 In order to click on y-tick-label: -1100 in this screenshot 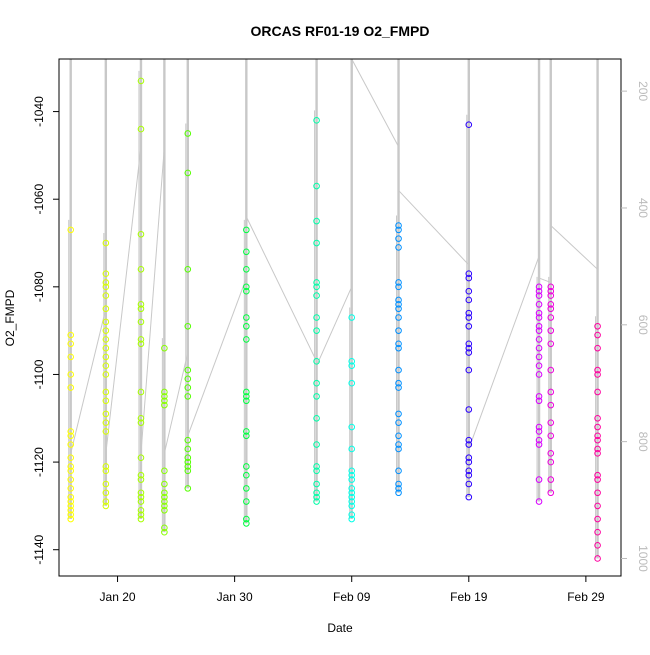, I will do `click(39, 374)`.